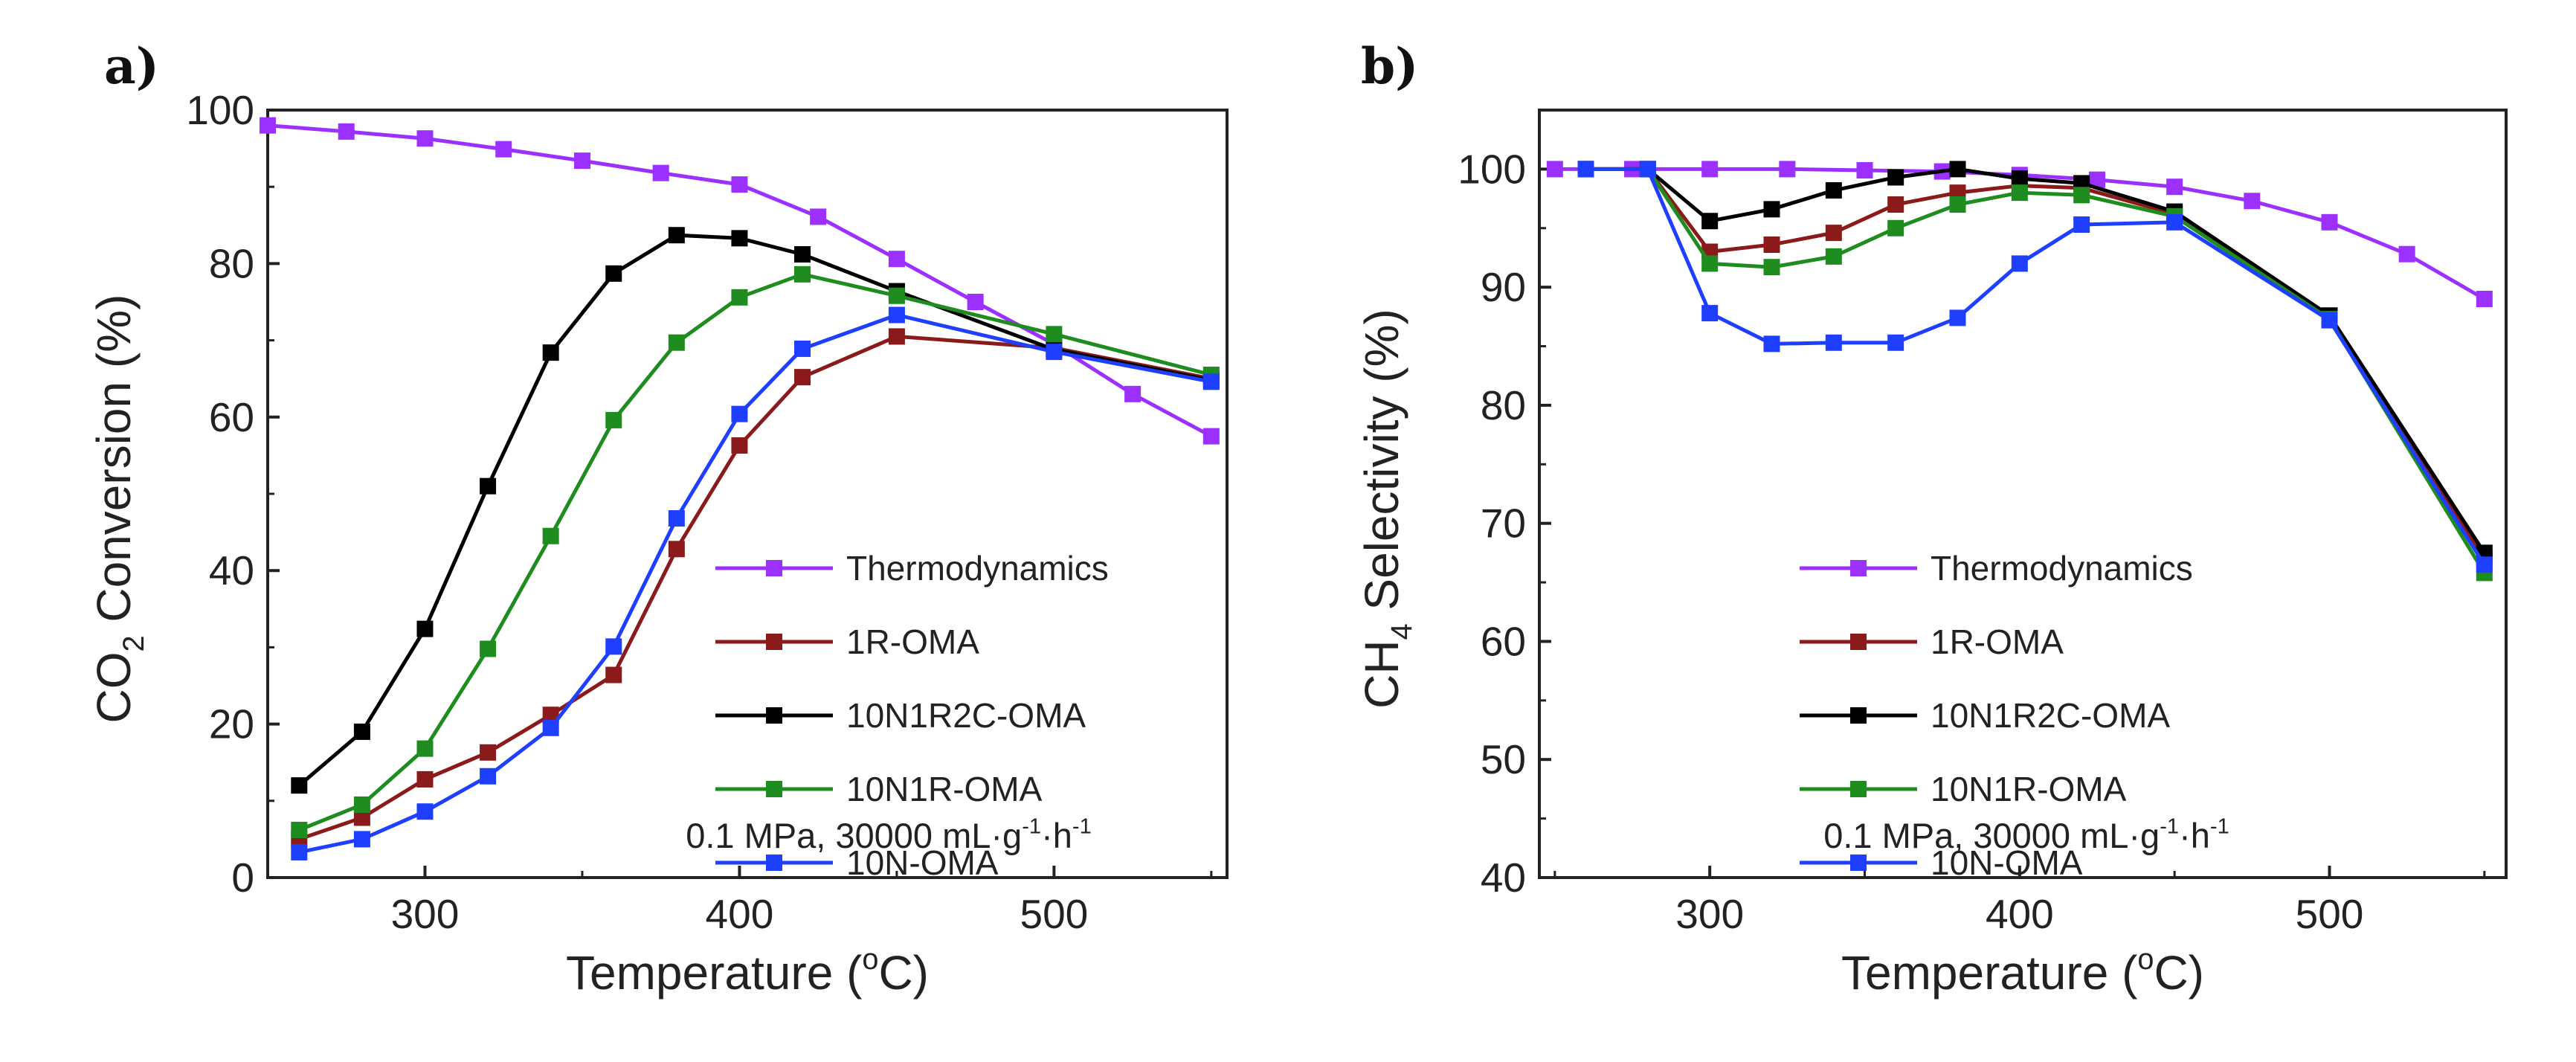 This screenshot has width=2576, height=1062. I want to click on y-tick-label: 90, so click(1503, 287).